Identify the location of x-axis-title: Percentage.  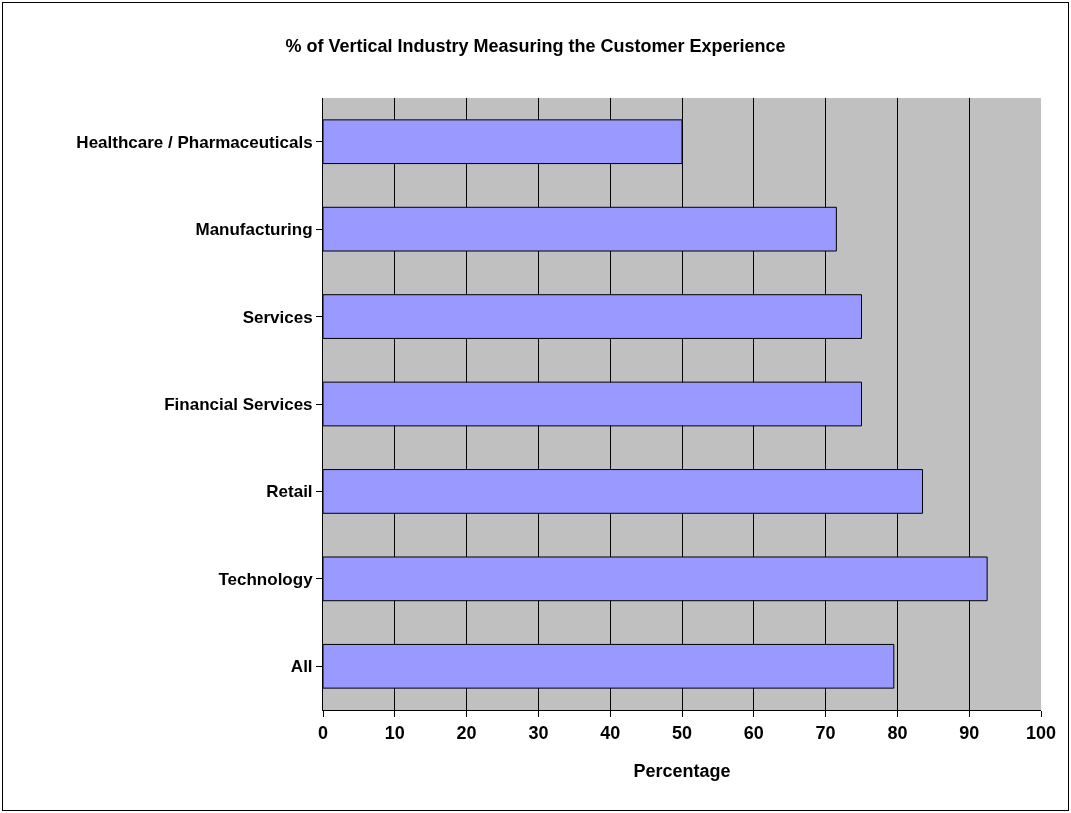
(682, 770).